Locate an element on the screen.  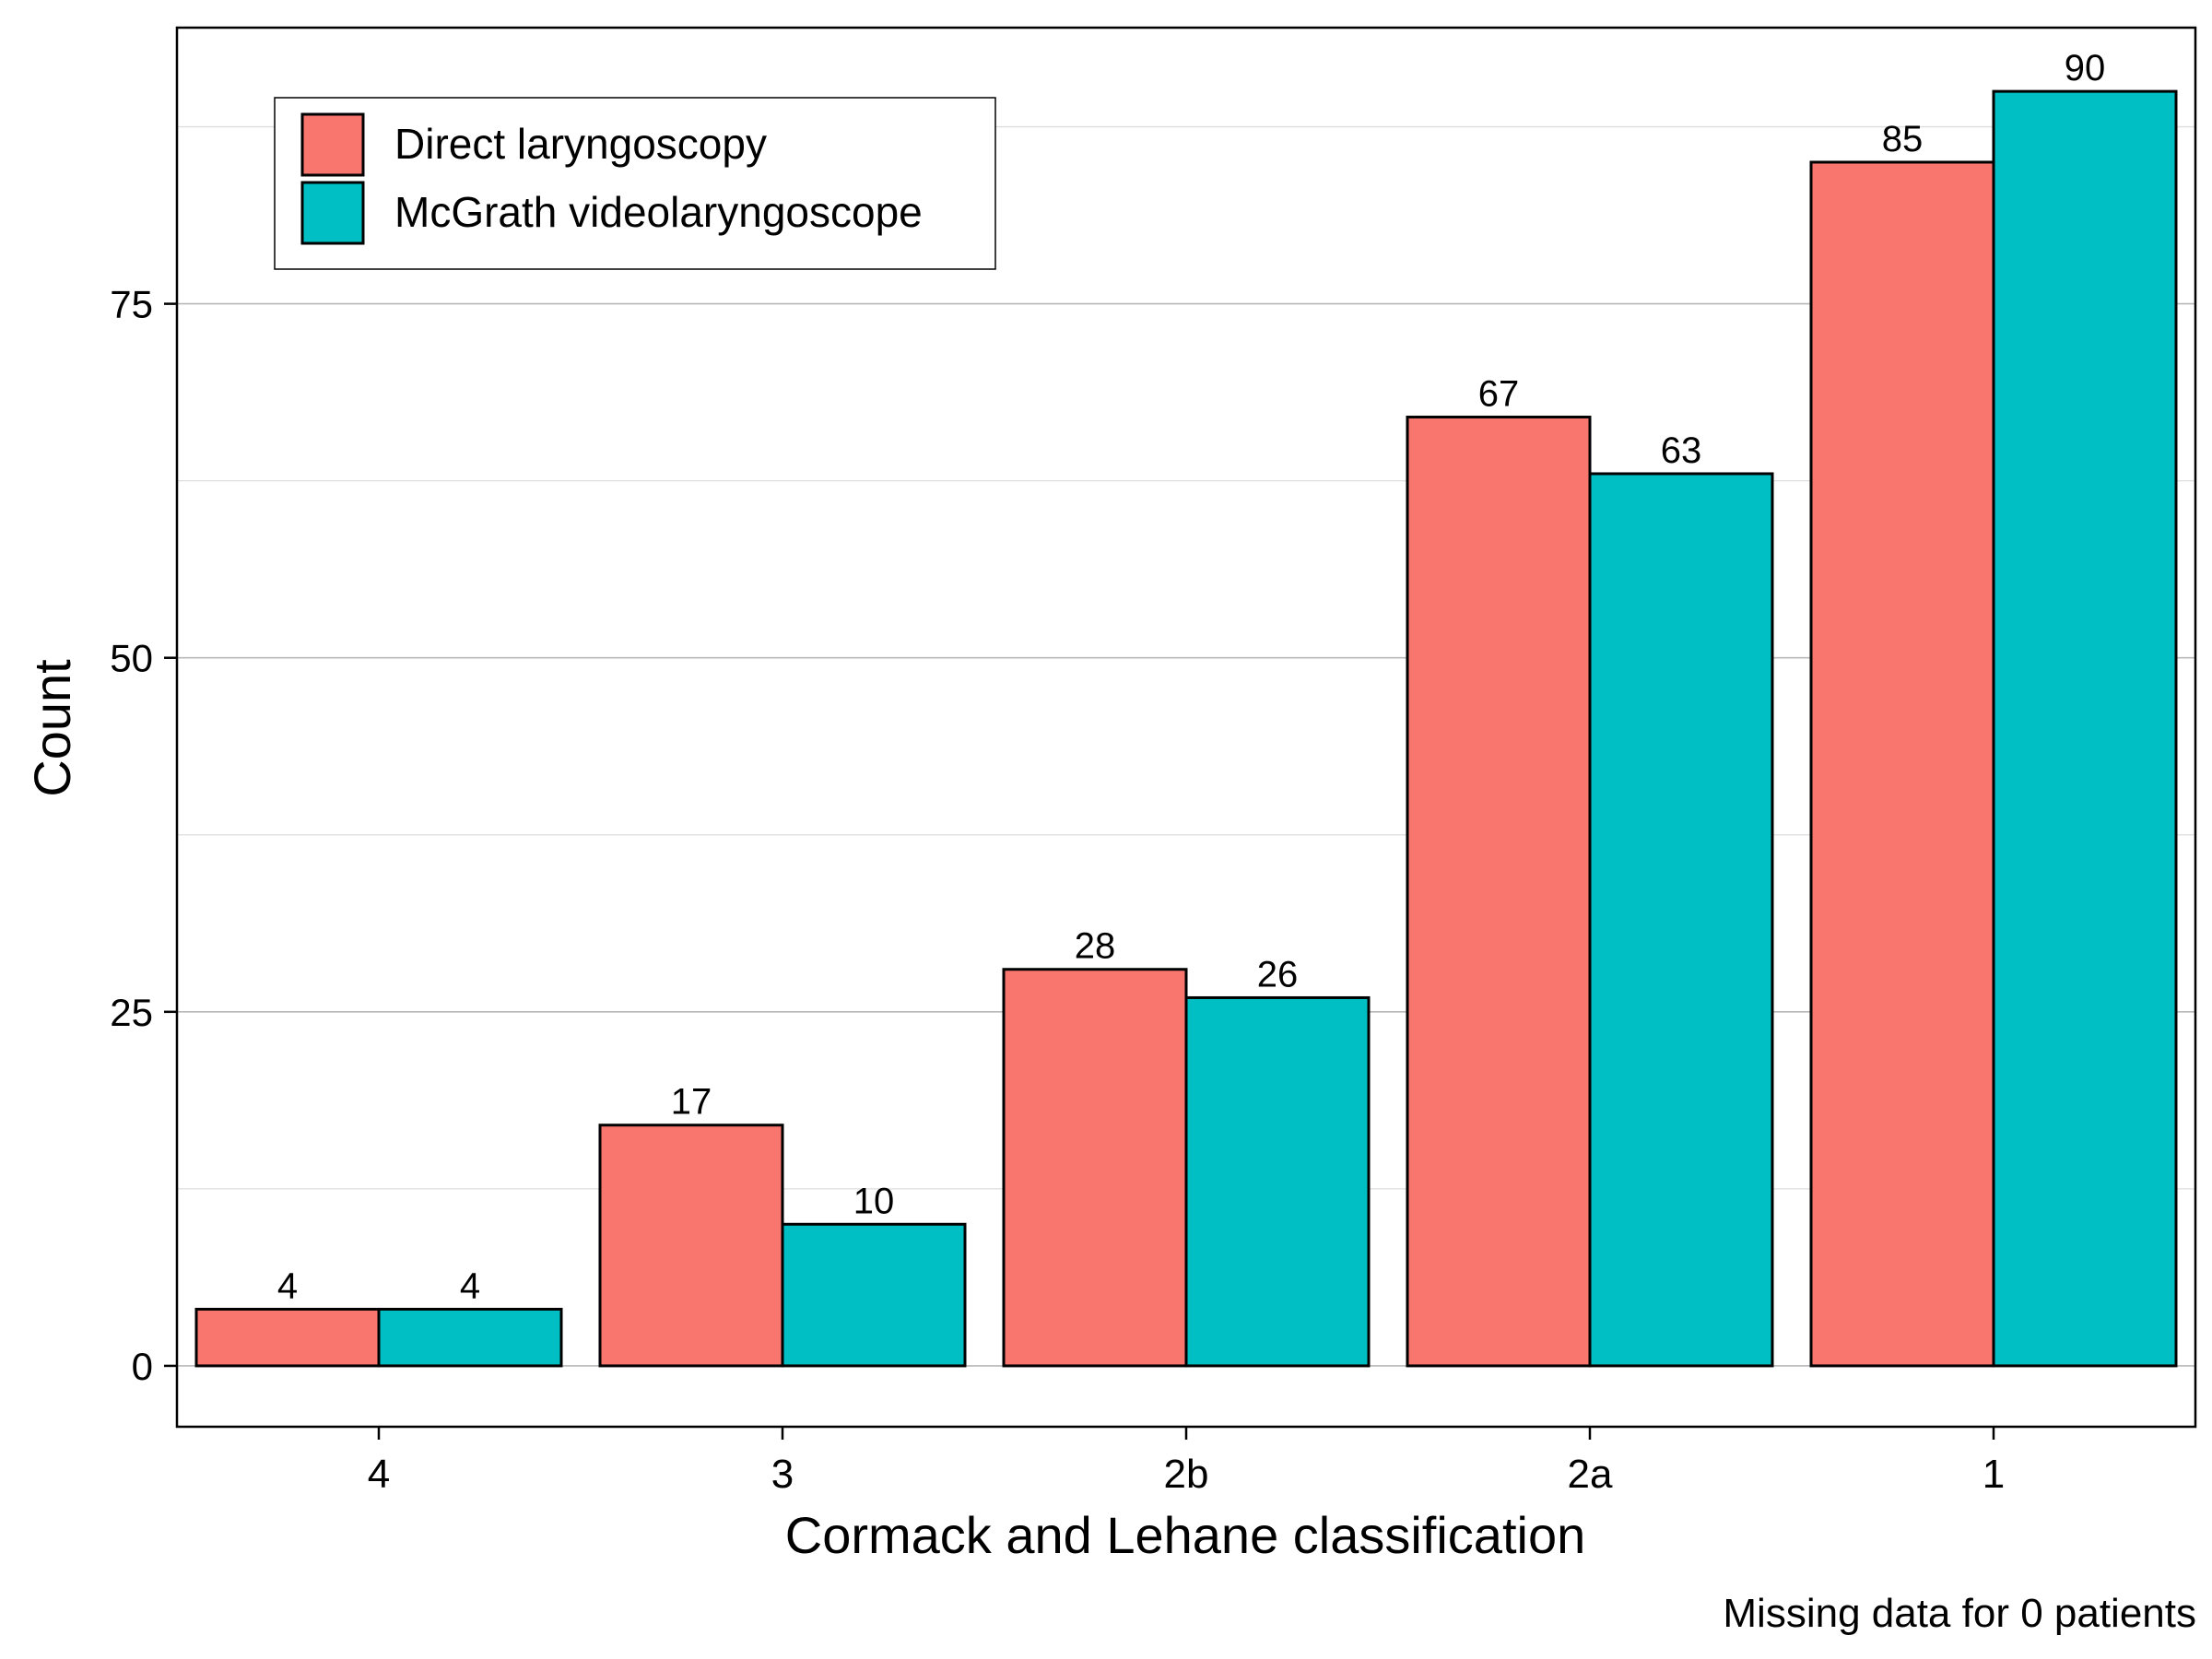
data-label-direct-laryngoscopy-2a: 67 is located at coordinates (1499, 394).